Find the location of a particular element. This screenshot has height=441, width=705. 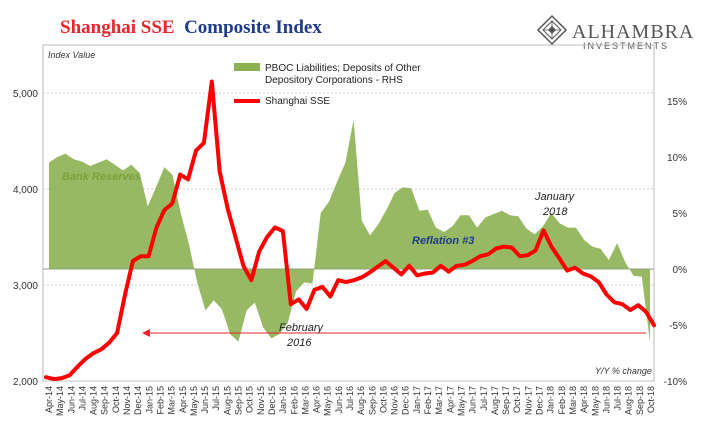

x-tick-label: Apr-15 is located at coordinates (183, 399).